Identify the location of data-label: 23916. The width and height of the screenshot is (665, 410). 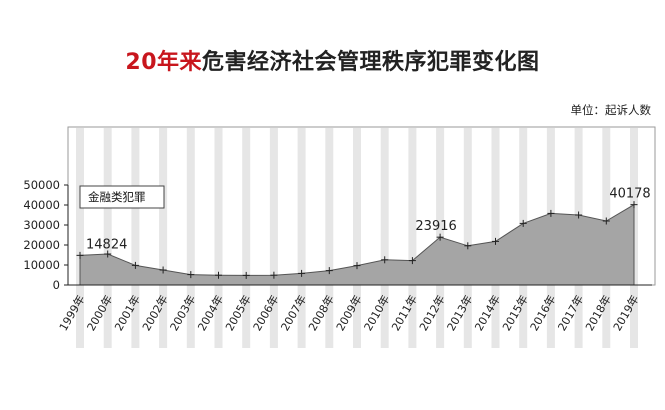
(435, 226).